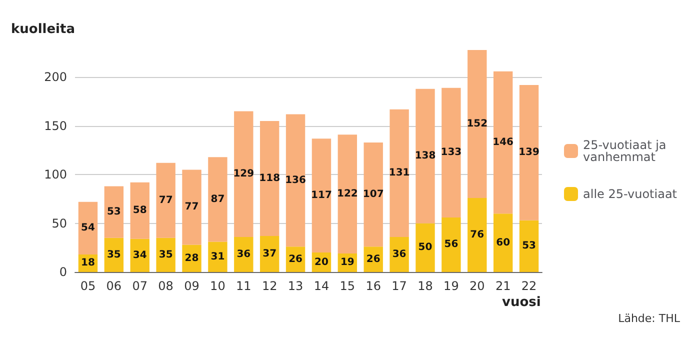 The image size is (700, 340). I want to click on data-label: 54, so click(88, 228).